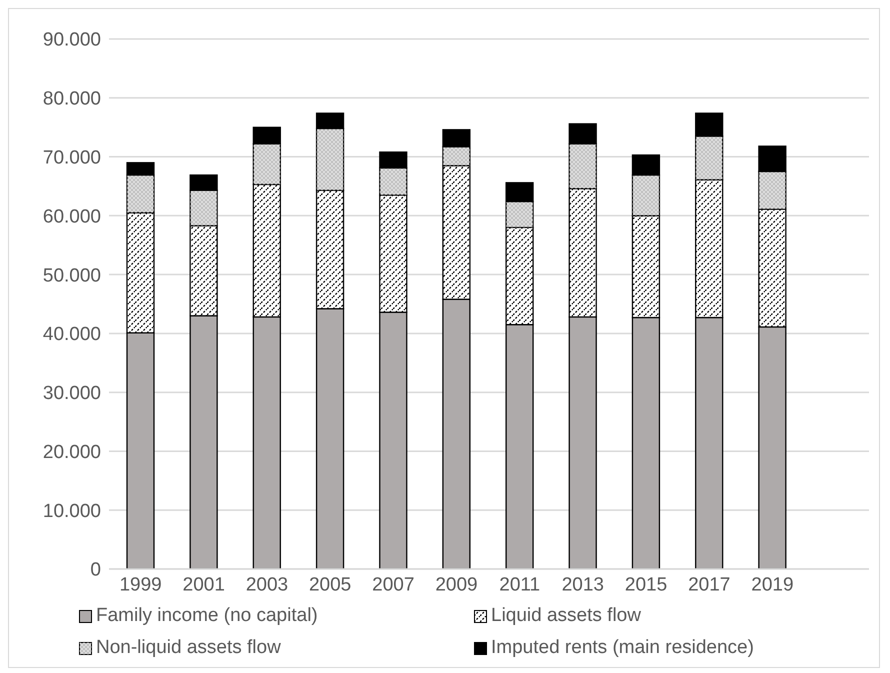 The image size is (890, 673). I want to click on y-tick-label: 60.000, so click(71, 217).